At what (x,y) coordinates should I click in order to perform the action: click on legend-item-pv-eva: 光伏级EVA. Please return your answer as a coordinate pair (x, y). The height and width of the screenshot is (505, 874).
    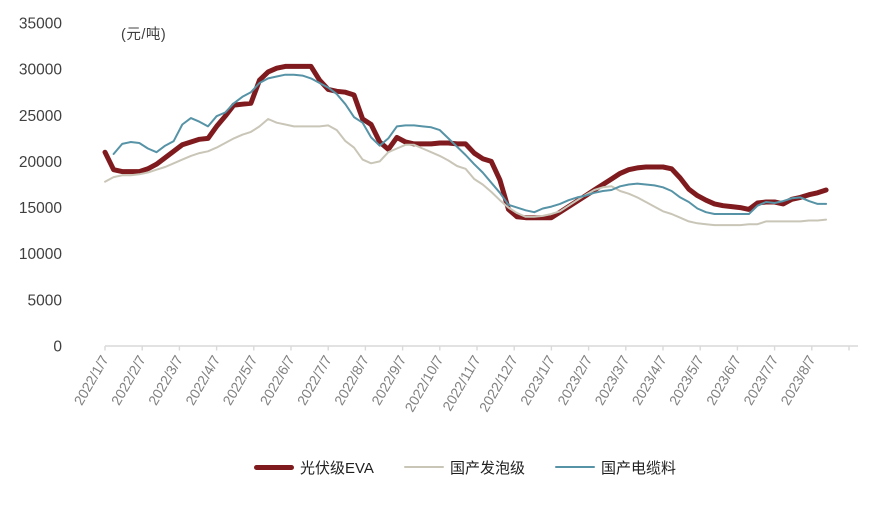
    Looking at the image, I should click on (314, 467).